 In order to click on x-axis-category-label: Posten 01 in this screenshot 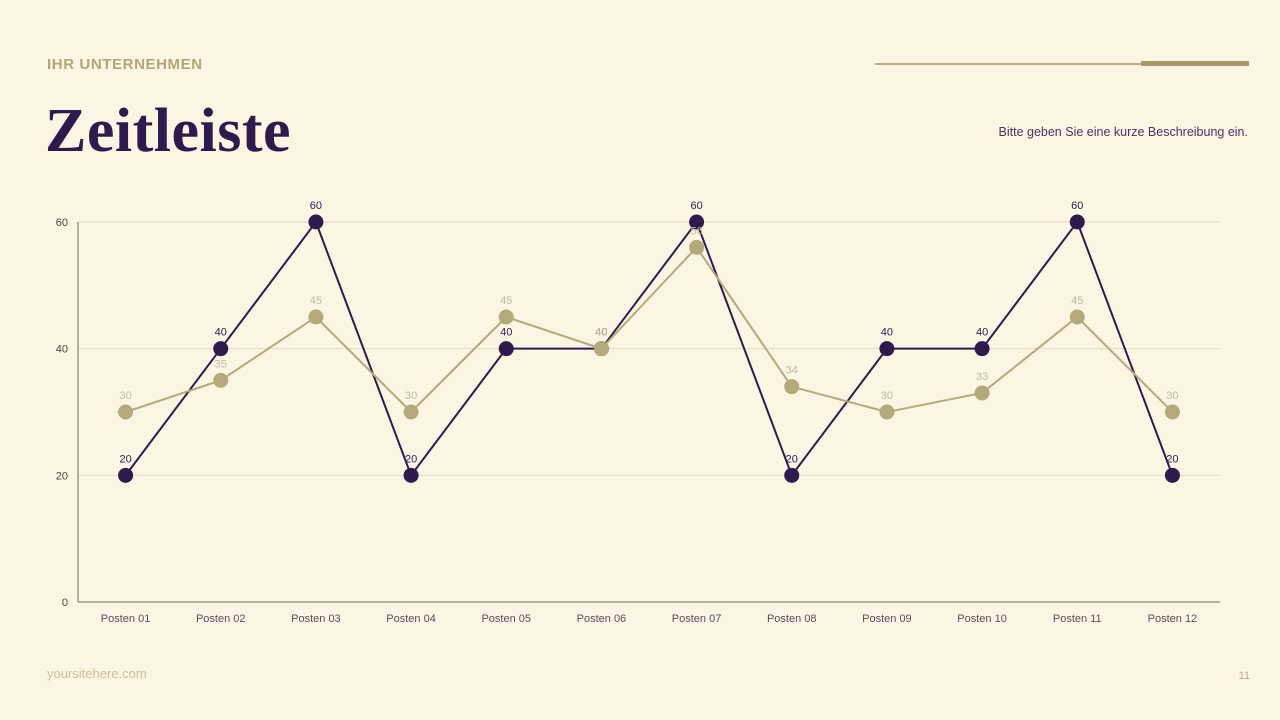, I will do `click(126, 619)`.